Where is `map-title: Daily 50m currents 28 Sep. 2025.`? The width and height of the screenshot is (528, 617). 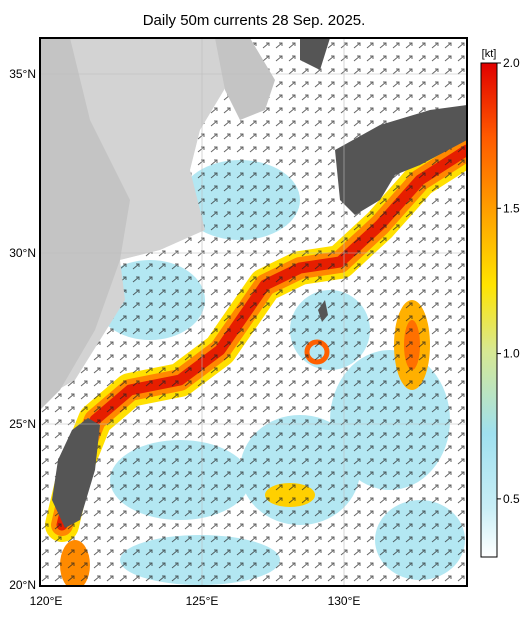
map-title: Daily 50m currents 28 Sep. 2025. is located at coordinates (254, 20).